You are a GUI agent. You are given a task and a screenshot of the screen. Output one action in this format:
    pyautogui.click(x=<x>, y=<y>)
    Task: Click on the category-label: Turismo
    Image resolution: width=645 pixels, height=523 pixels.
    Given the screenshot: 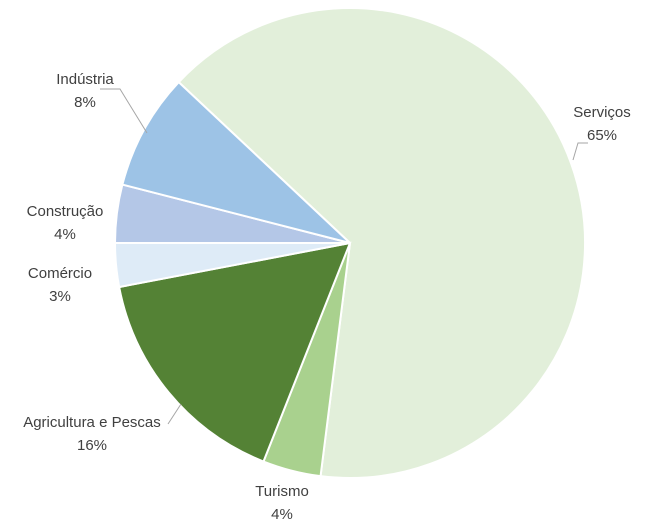 What is the action you would take?
    pyautogui.click(x=282, y=491)
    